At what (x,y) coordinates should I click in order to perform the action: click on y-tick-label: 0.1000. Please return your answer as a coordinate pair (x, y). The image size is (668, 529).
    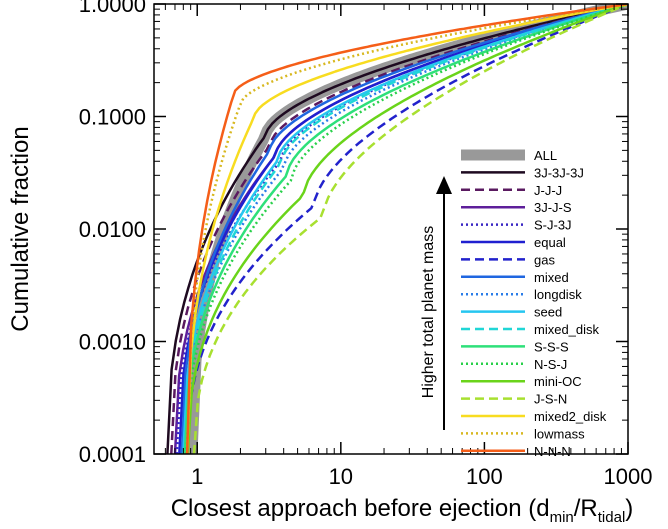
    Looking at the image, I should click on (112, 117).